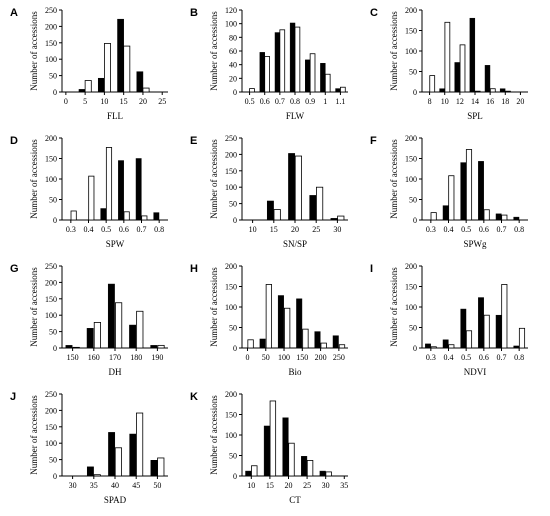 Image resolution: width=550 pixels, height=516 pixels. What do you see at coordinates (85, 101) in the screenshot?
I see `x-tick-label: 5` at bounding box center [85, 101].